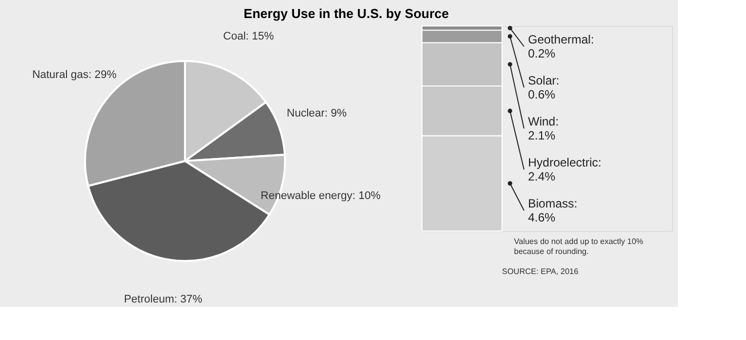  I want to click on data-label: 0.2%, so click(542, 53).